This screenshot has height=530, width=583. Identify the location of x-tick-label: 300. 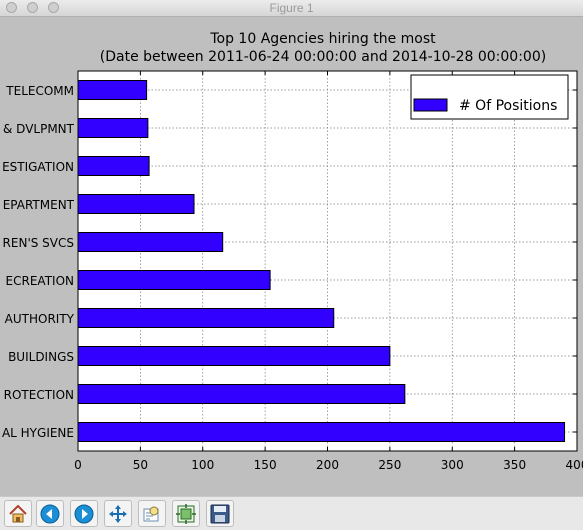
(452, 465).